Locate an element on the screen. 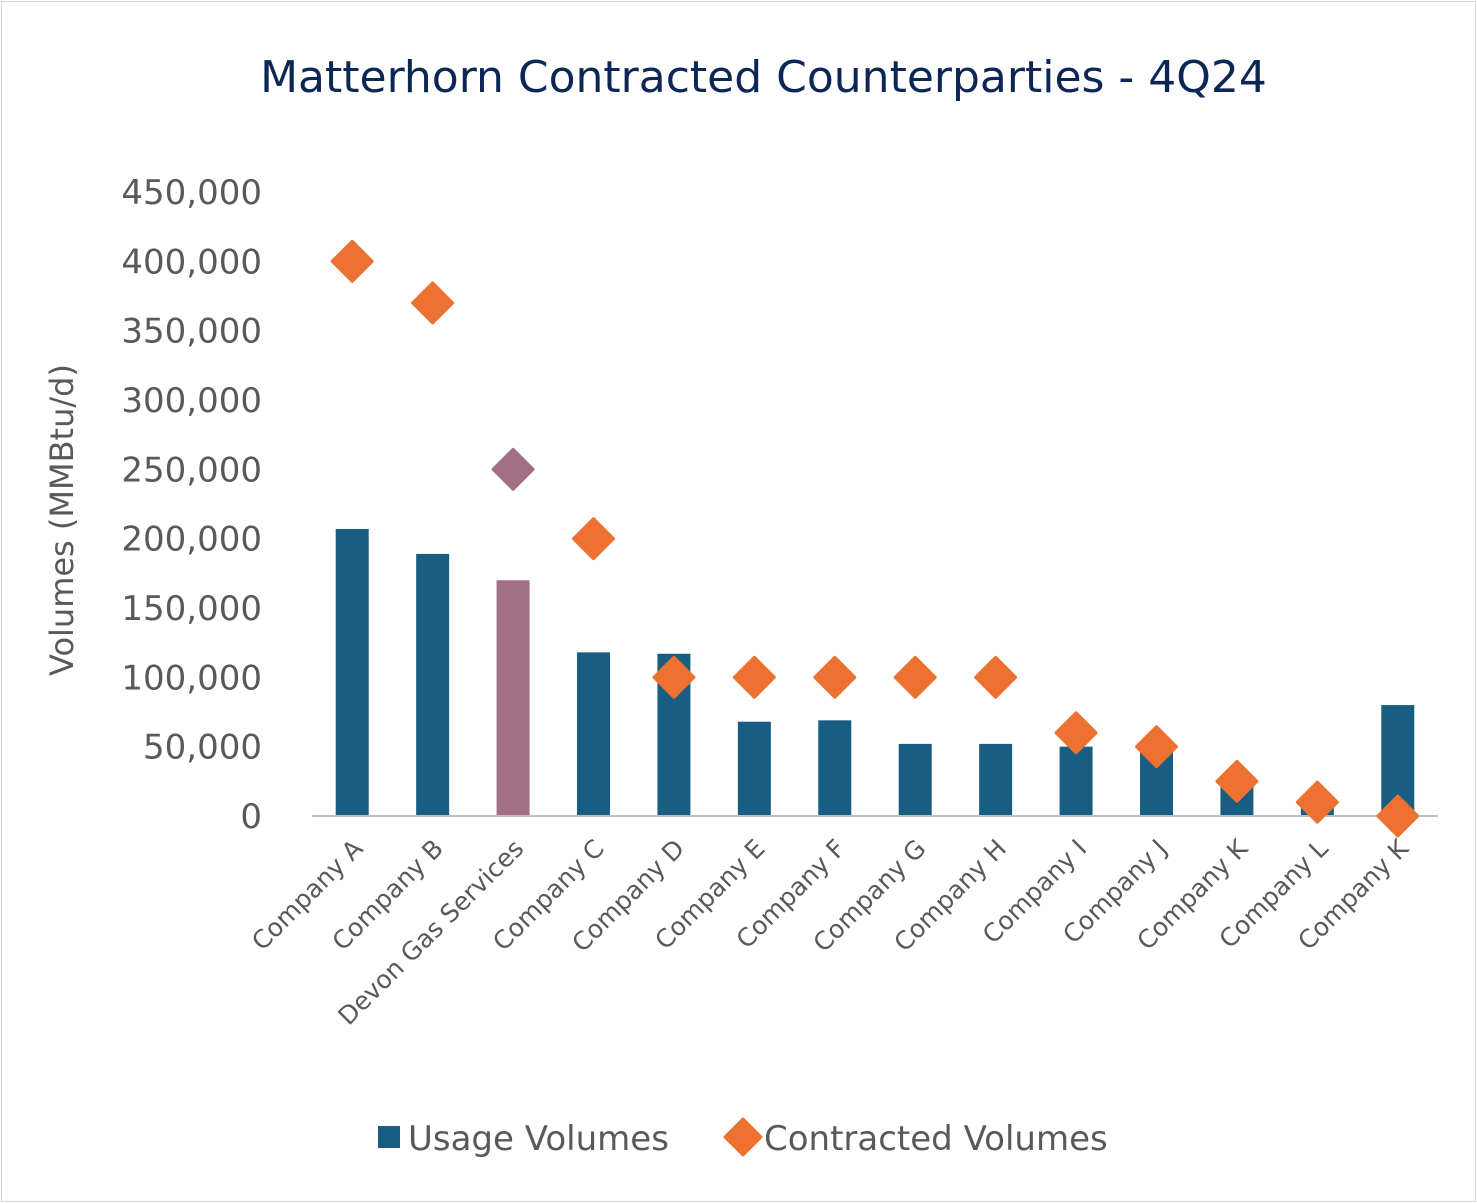  legend-contracted-swatch is located at coordinates (743, 1137).